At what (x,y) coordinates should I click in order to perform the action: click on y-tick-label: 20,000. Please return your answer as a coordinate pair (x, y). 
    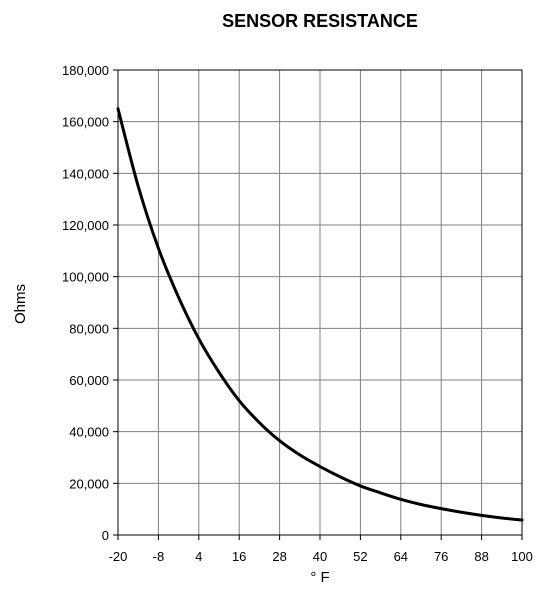
    Looking at the image, I should click on (89, 483).